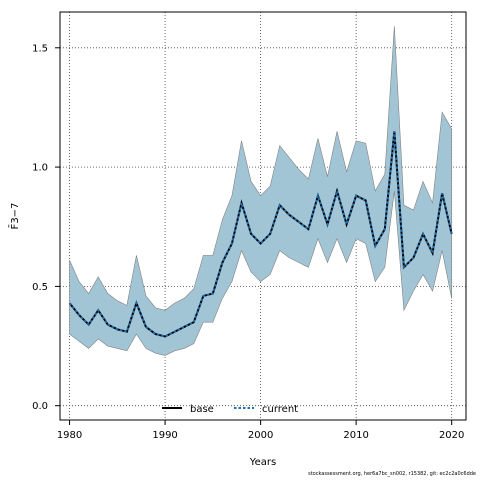 The width and height of the screenshot is (480, 480). What do you see at coordinates (230, 409) in the screenshot?
I see `legend: base current` at bounding box center [230, 409].